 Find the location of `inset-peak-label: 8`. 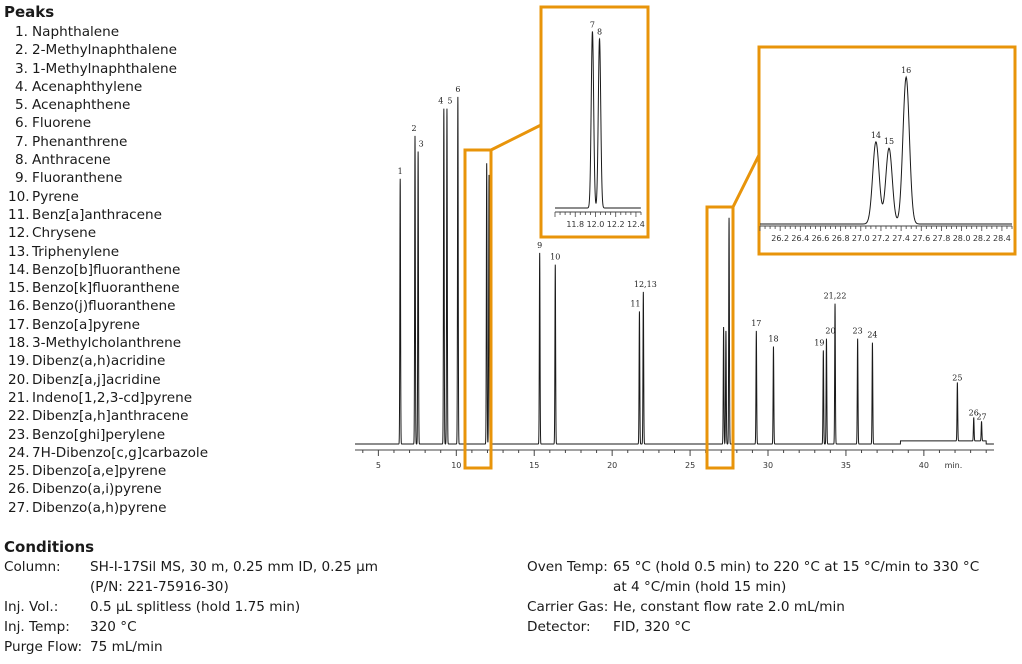

inset-peak-label: 8 is located at coordinates (599, 32).